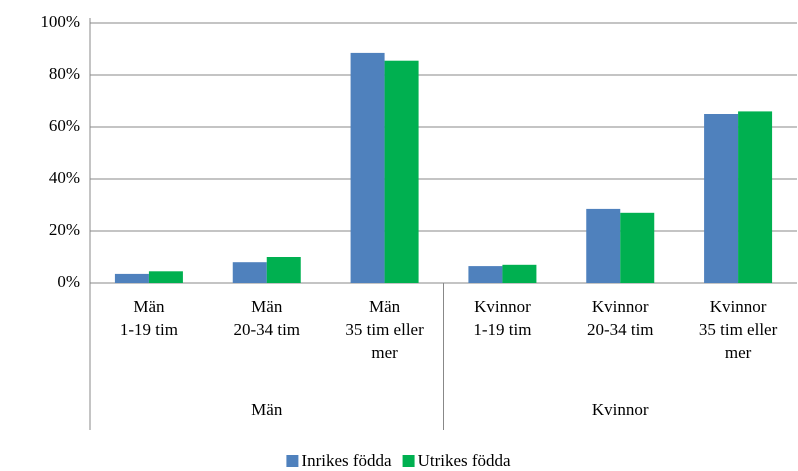  Describe the element at coordinates (346, 460) in the screenshot. I see `legend-label: Inrikes födda` at that location.